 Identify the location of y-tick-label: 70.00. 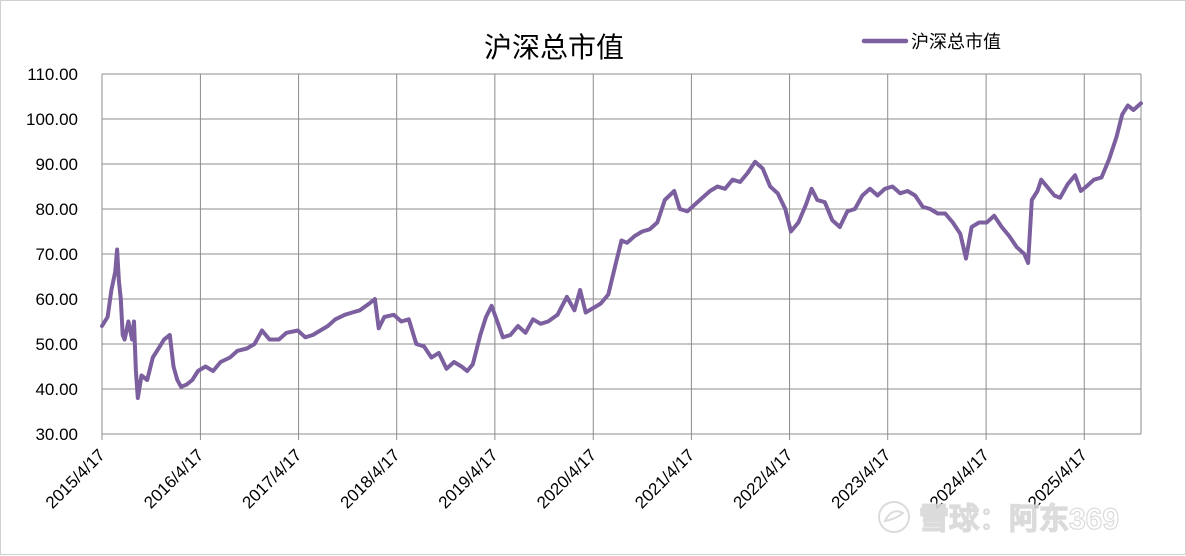
(56, 254).